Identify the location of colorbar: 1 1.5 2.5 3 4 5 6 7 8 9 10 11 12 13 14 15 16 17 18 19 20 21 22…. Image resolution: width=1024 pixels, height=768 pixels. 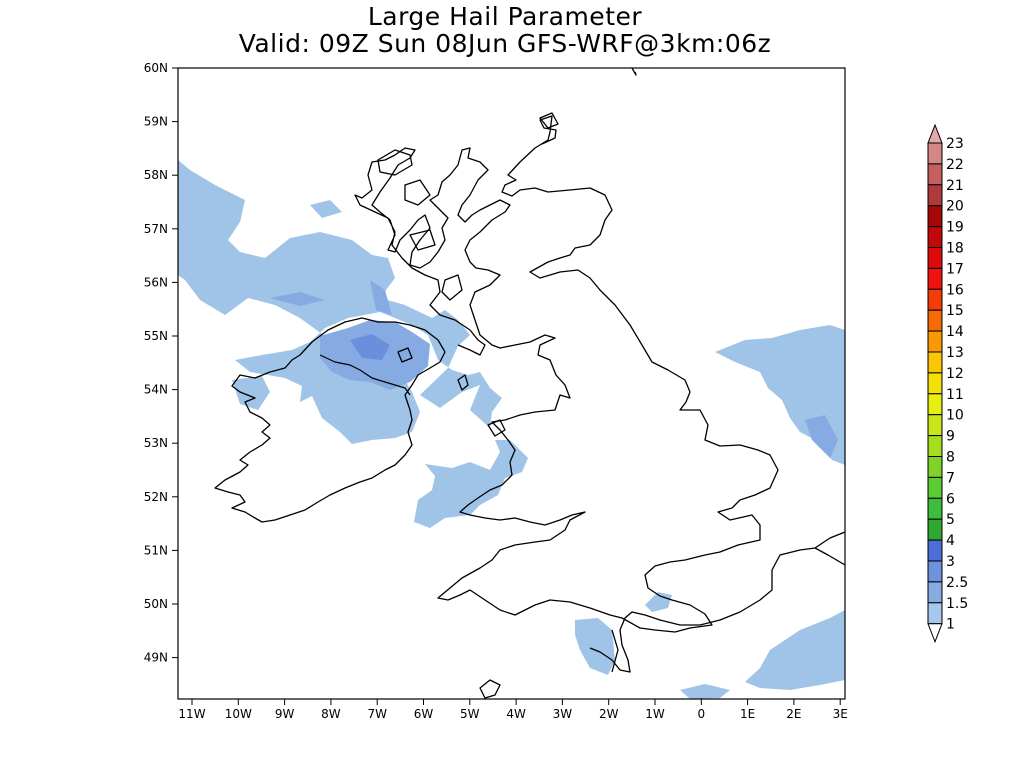
(947, 383).